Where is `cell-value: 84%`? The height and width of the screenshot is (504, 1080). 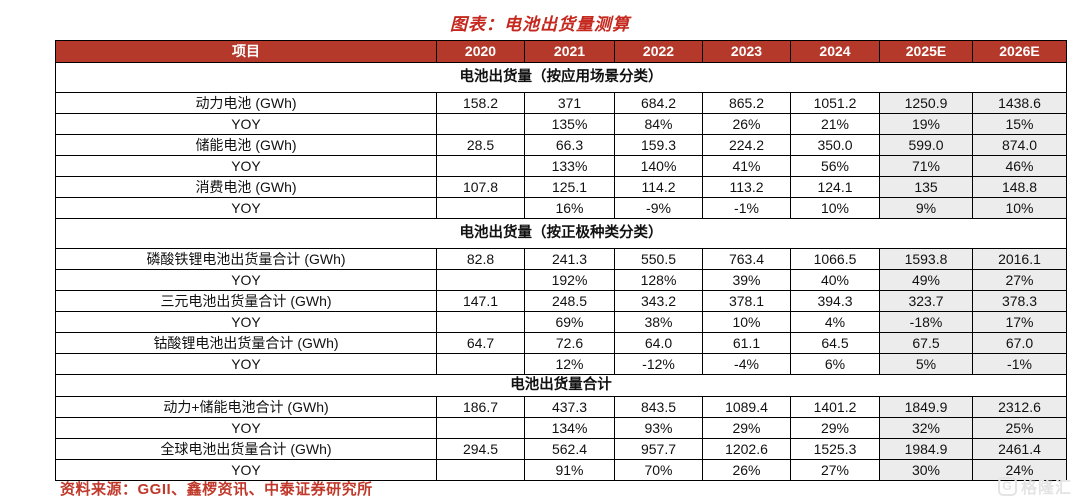
cell-value: 84% is located at coordinates (658, 124).